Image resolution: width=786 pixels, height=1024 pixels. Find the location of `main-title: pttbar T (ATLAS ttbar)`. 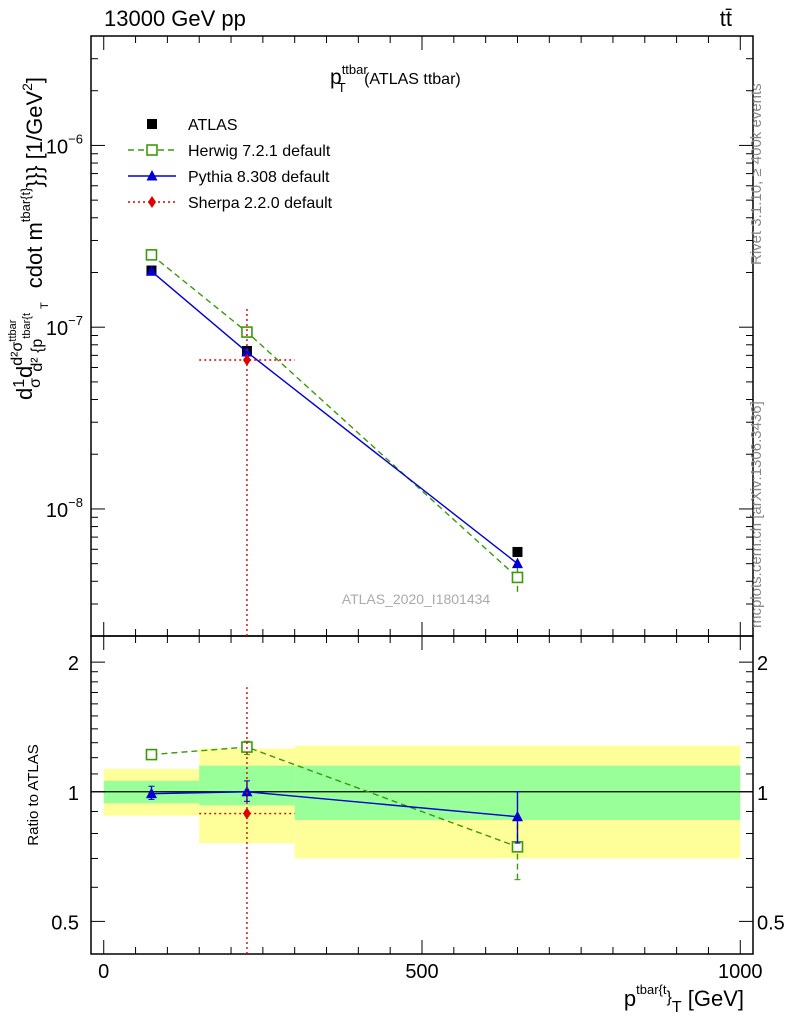

main-title: pttbar T (ATLAS ttbar) is located at coordinates (395, 78).